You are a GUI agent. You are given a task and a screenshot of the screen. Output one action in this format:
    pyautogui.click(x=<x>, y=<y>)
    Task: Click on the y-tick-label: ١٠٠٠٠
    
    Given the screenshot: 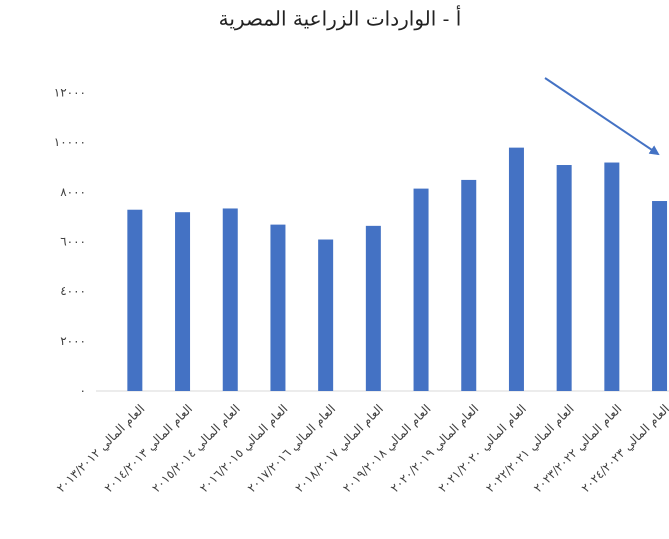 What is the action you would take?
    pyautogui.click(x=70, y=142)
    